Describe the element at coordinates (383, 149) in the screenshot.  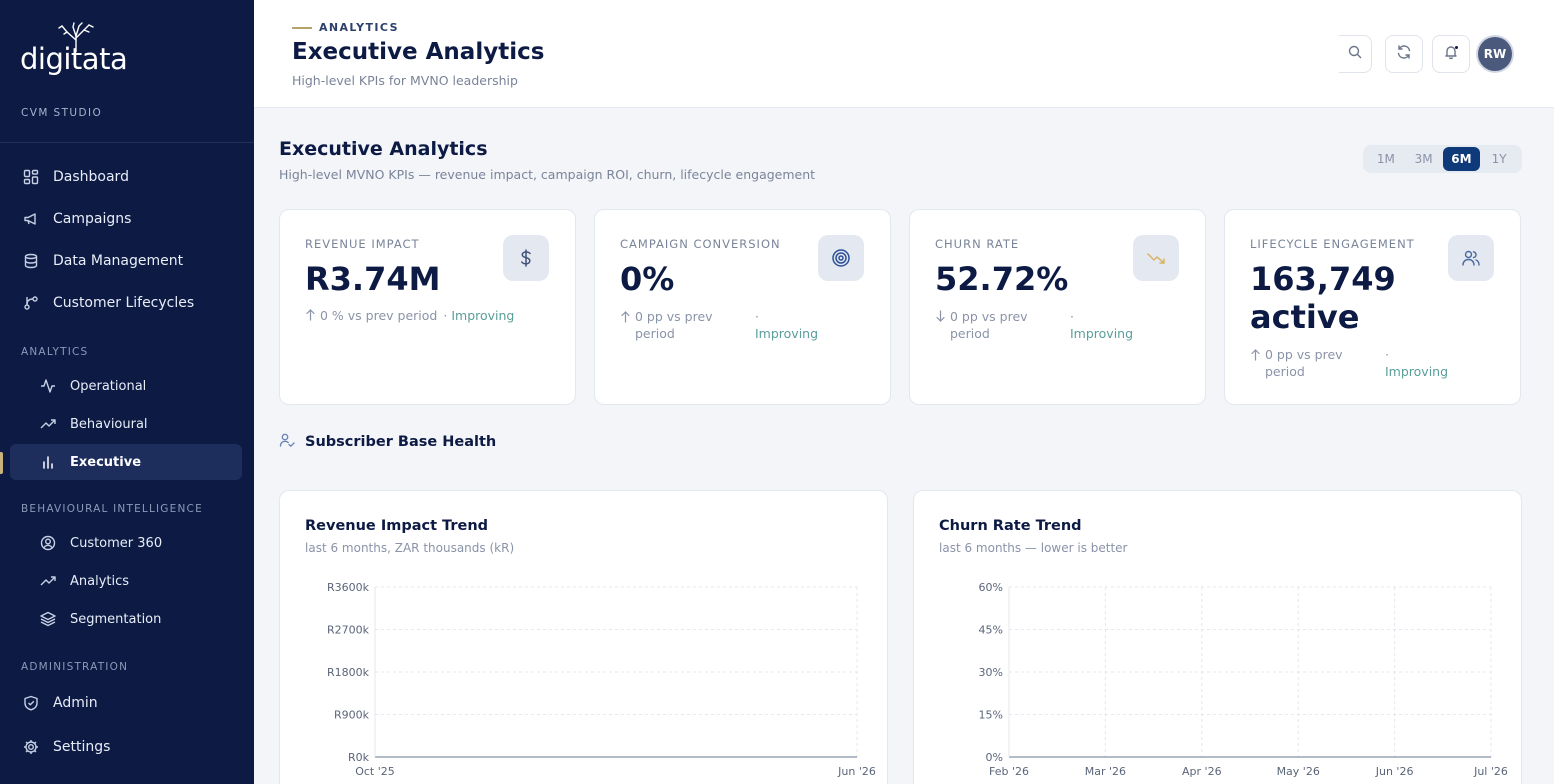
I see `page-title: Executive Analytics` at that location.